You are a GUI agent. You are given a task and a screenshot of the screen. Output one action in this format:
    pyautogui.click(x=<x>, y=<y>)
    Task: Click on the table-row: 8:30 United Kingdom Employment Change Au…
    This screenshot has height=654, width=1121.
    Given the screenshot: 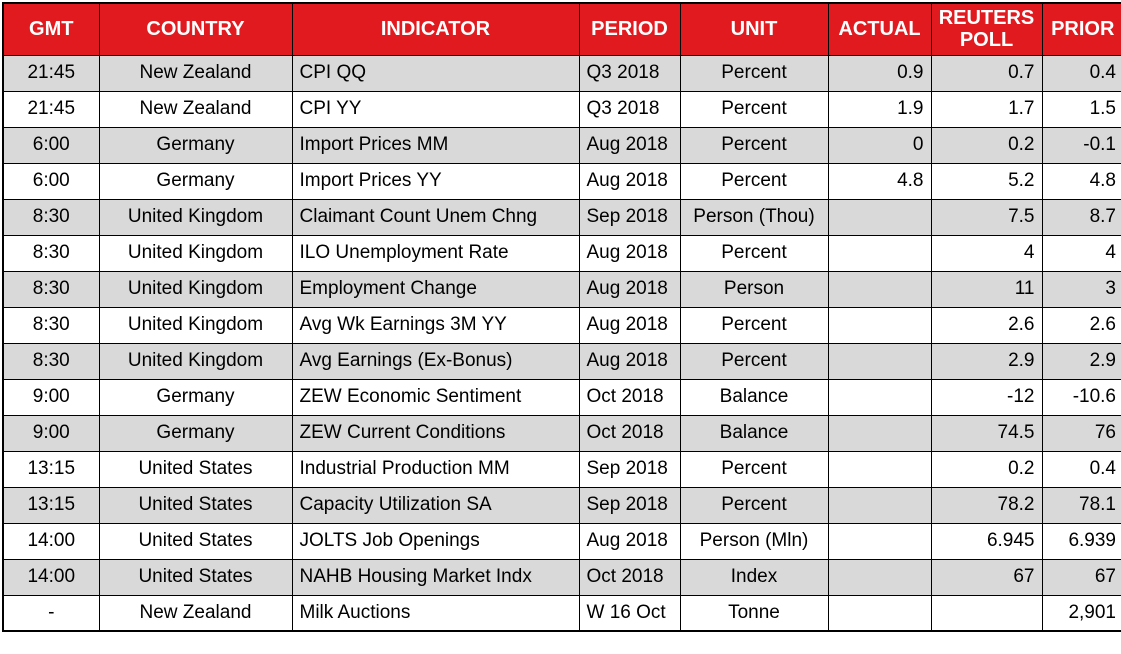 What is the action you would take?
    pyautogui.click(x=561, y=289)
    